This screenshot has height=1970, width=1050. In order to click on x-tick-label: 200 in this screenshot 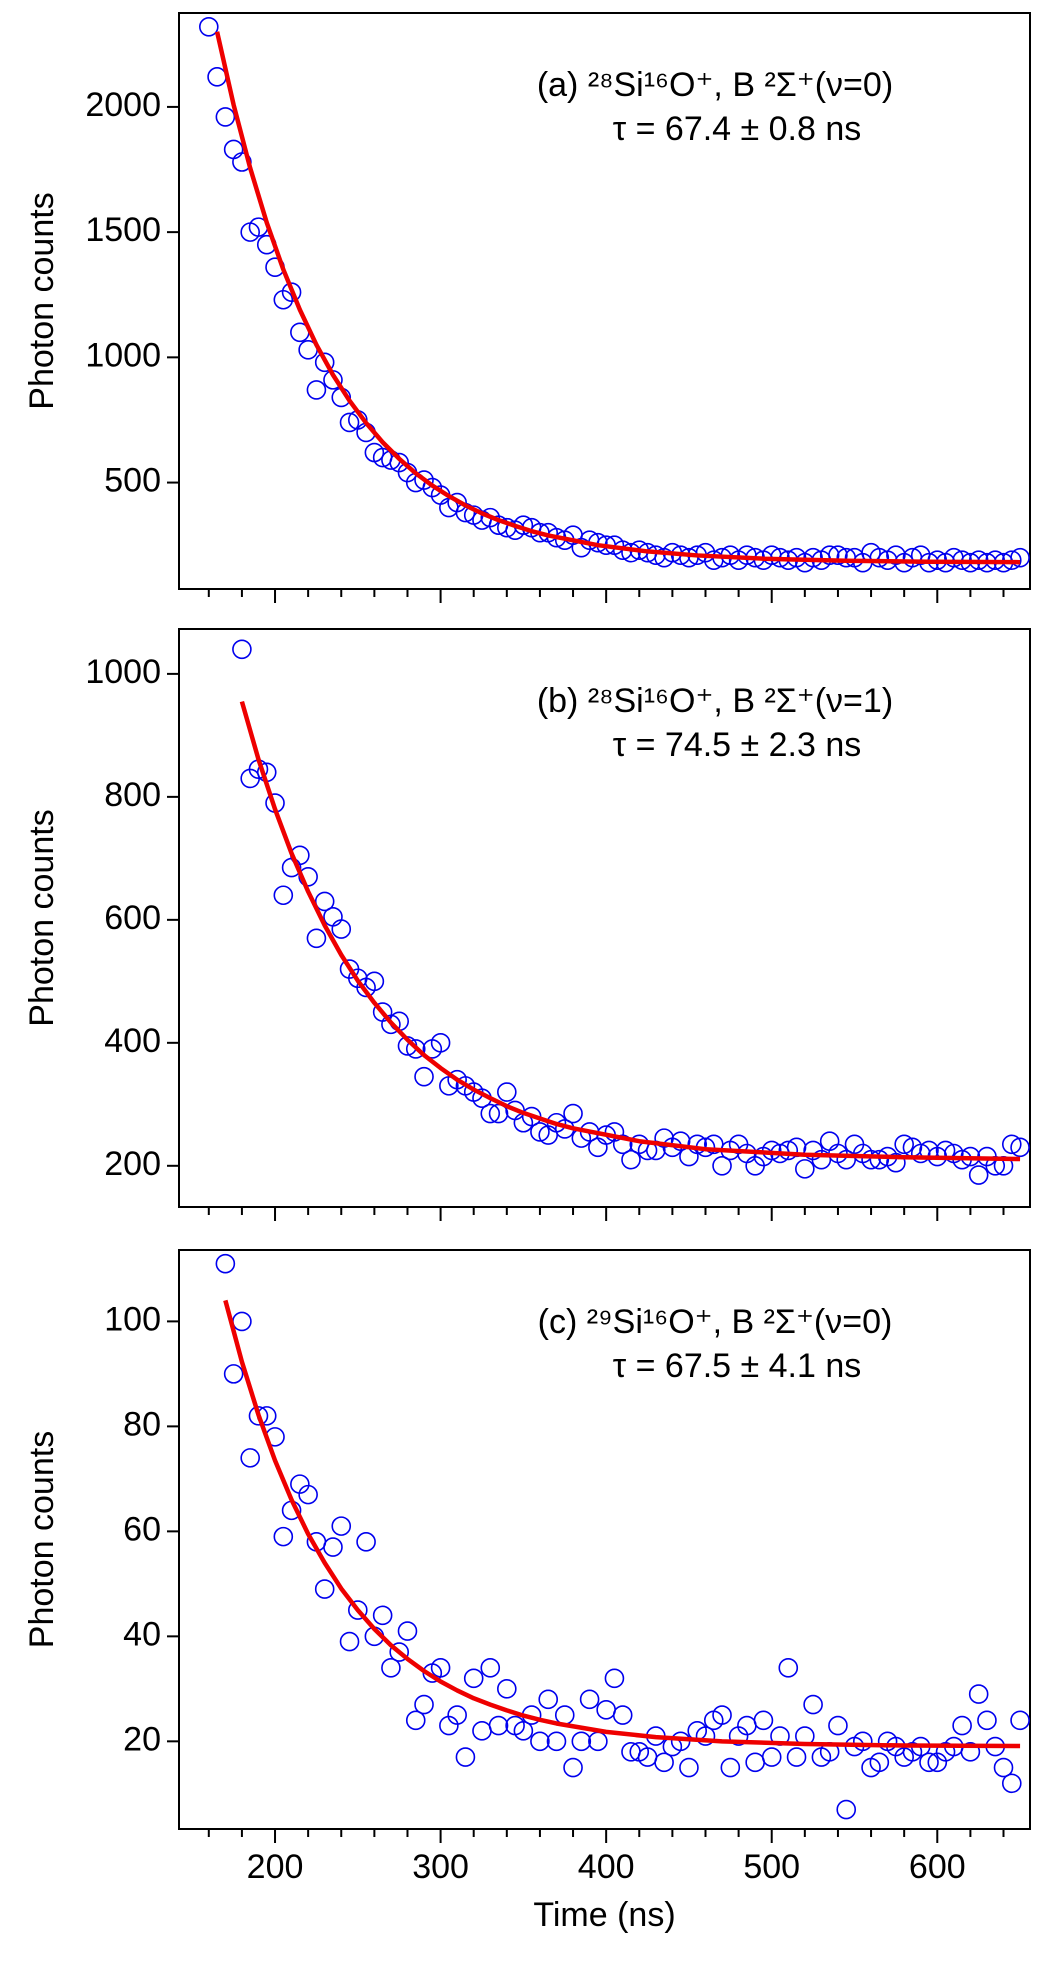, I will do `click(275, 1867)`.